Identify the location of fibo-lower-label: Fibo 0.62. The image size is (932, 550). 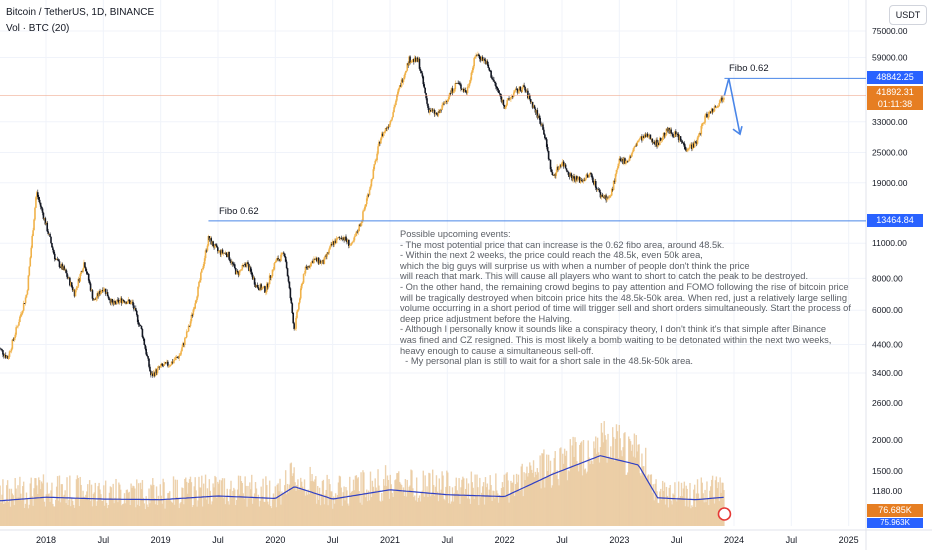
(239, 211).